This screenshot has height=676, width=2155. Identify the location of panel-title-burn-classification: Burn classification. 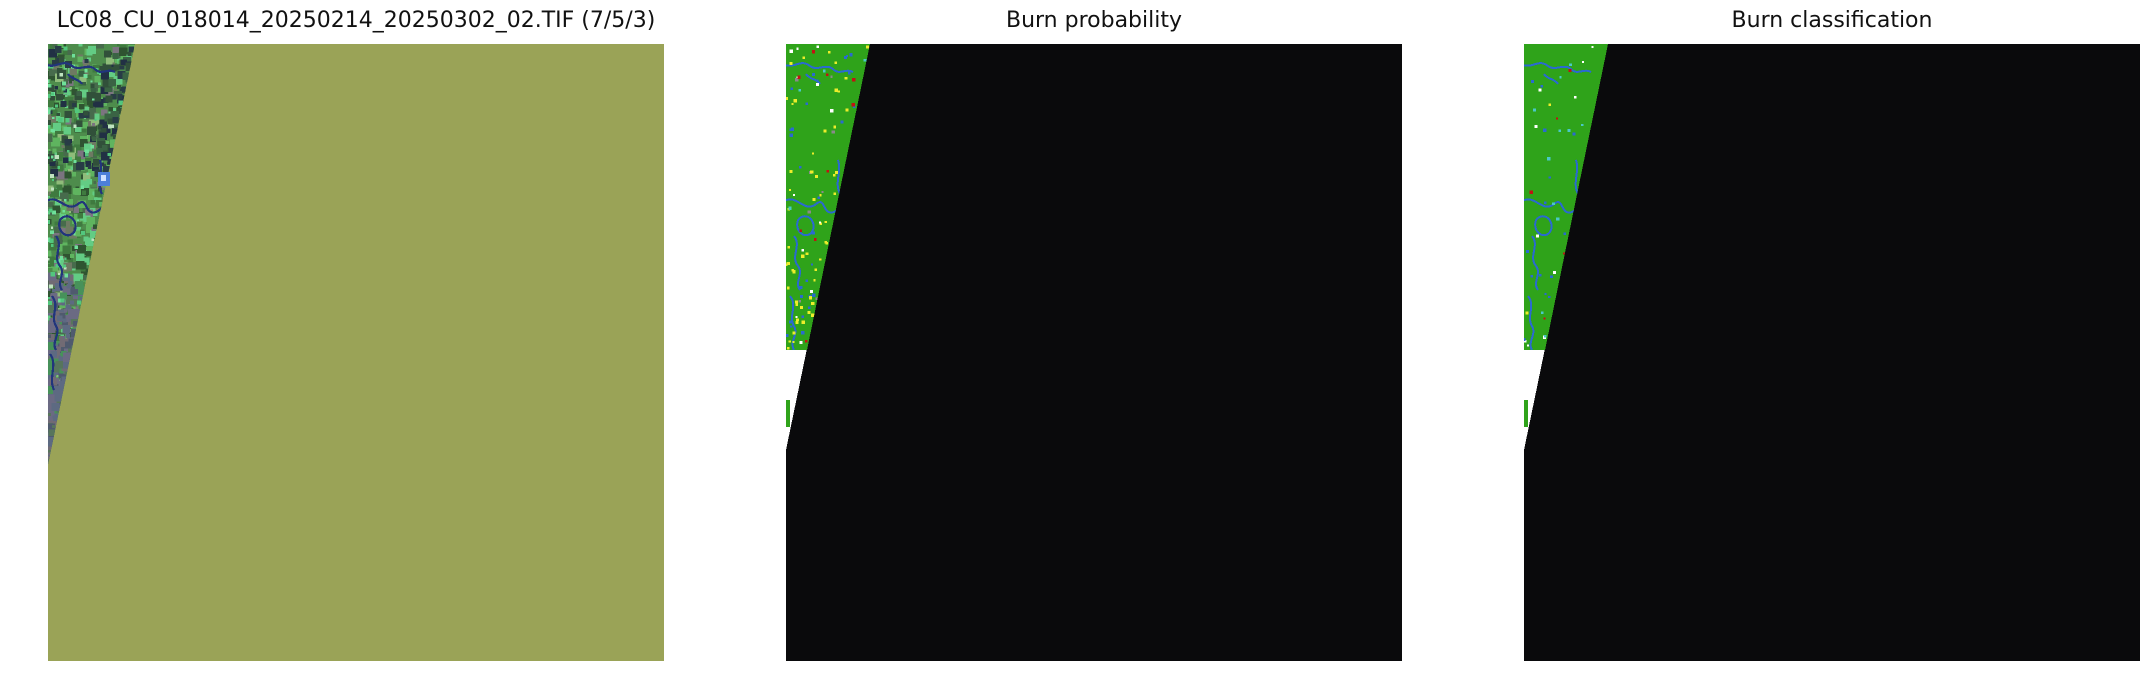
(1832, 20).